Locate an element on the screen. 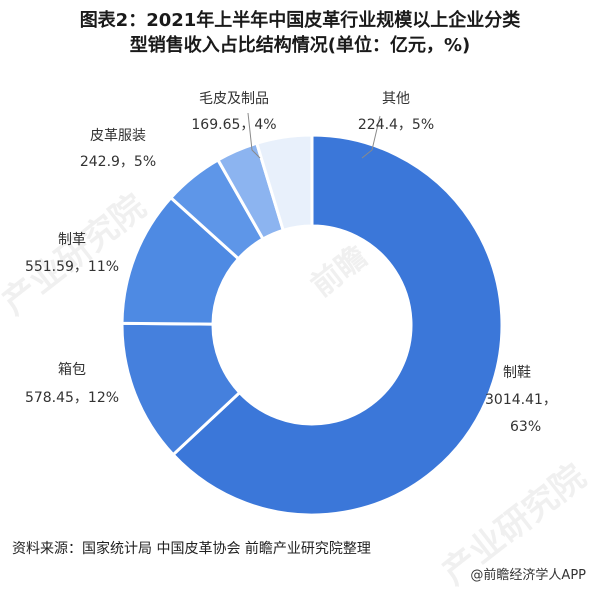 The image size is (600, 594). label-value-zhixie: 3014.41， is located at coordinates (521, 400).